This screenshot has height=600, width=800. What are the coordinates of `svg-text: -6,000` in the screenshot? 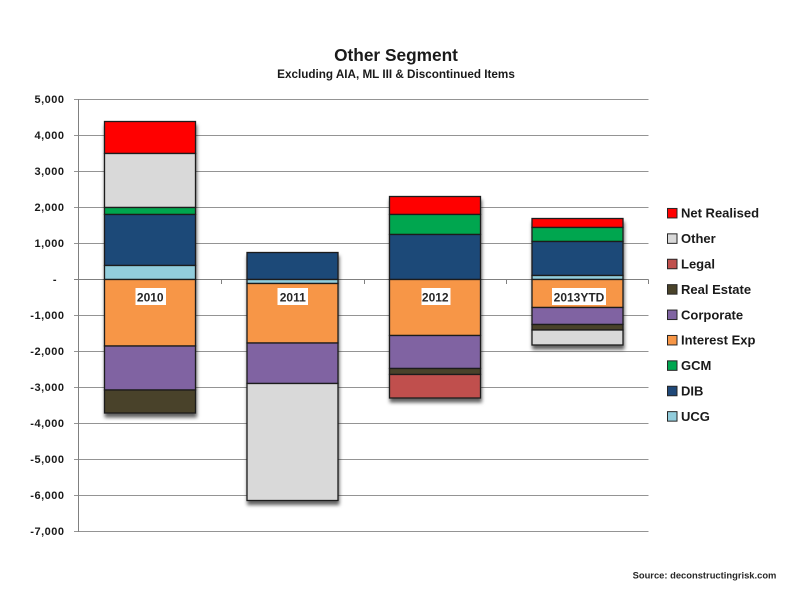 It's located at (47, 496).